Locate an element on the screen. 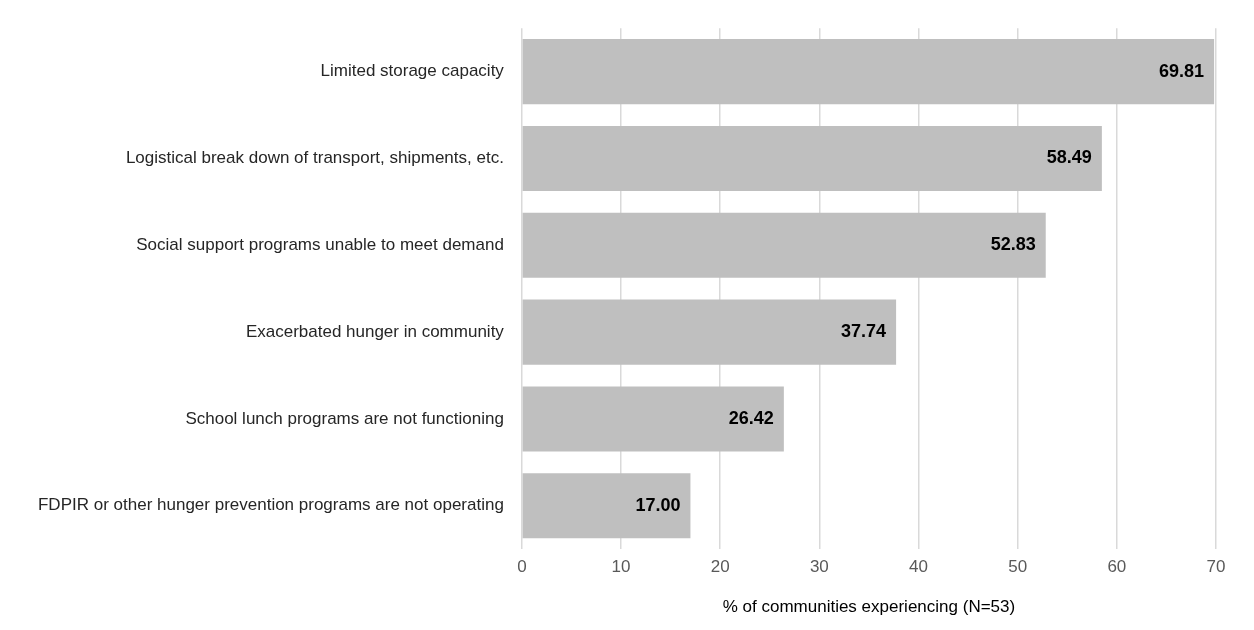  y-tick-label: Limited storage capacity is located at coordinates (412, 71).